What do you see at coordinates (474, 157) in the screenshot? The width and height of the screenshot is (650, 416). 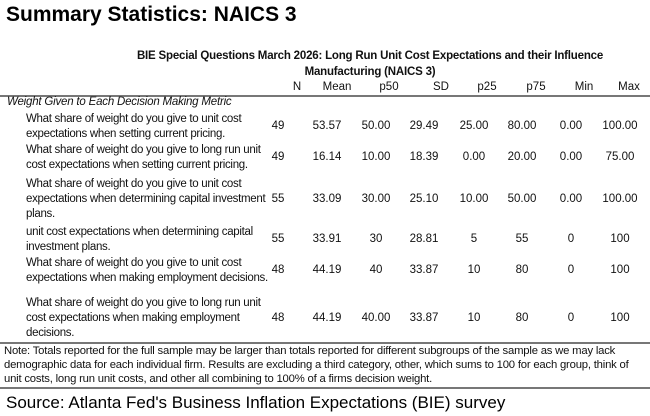 I see `cell-p25: 0.00` at bounding box center [474, 157].